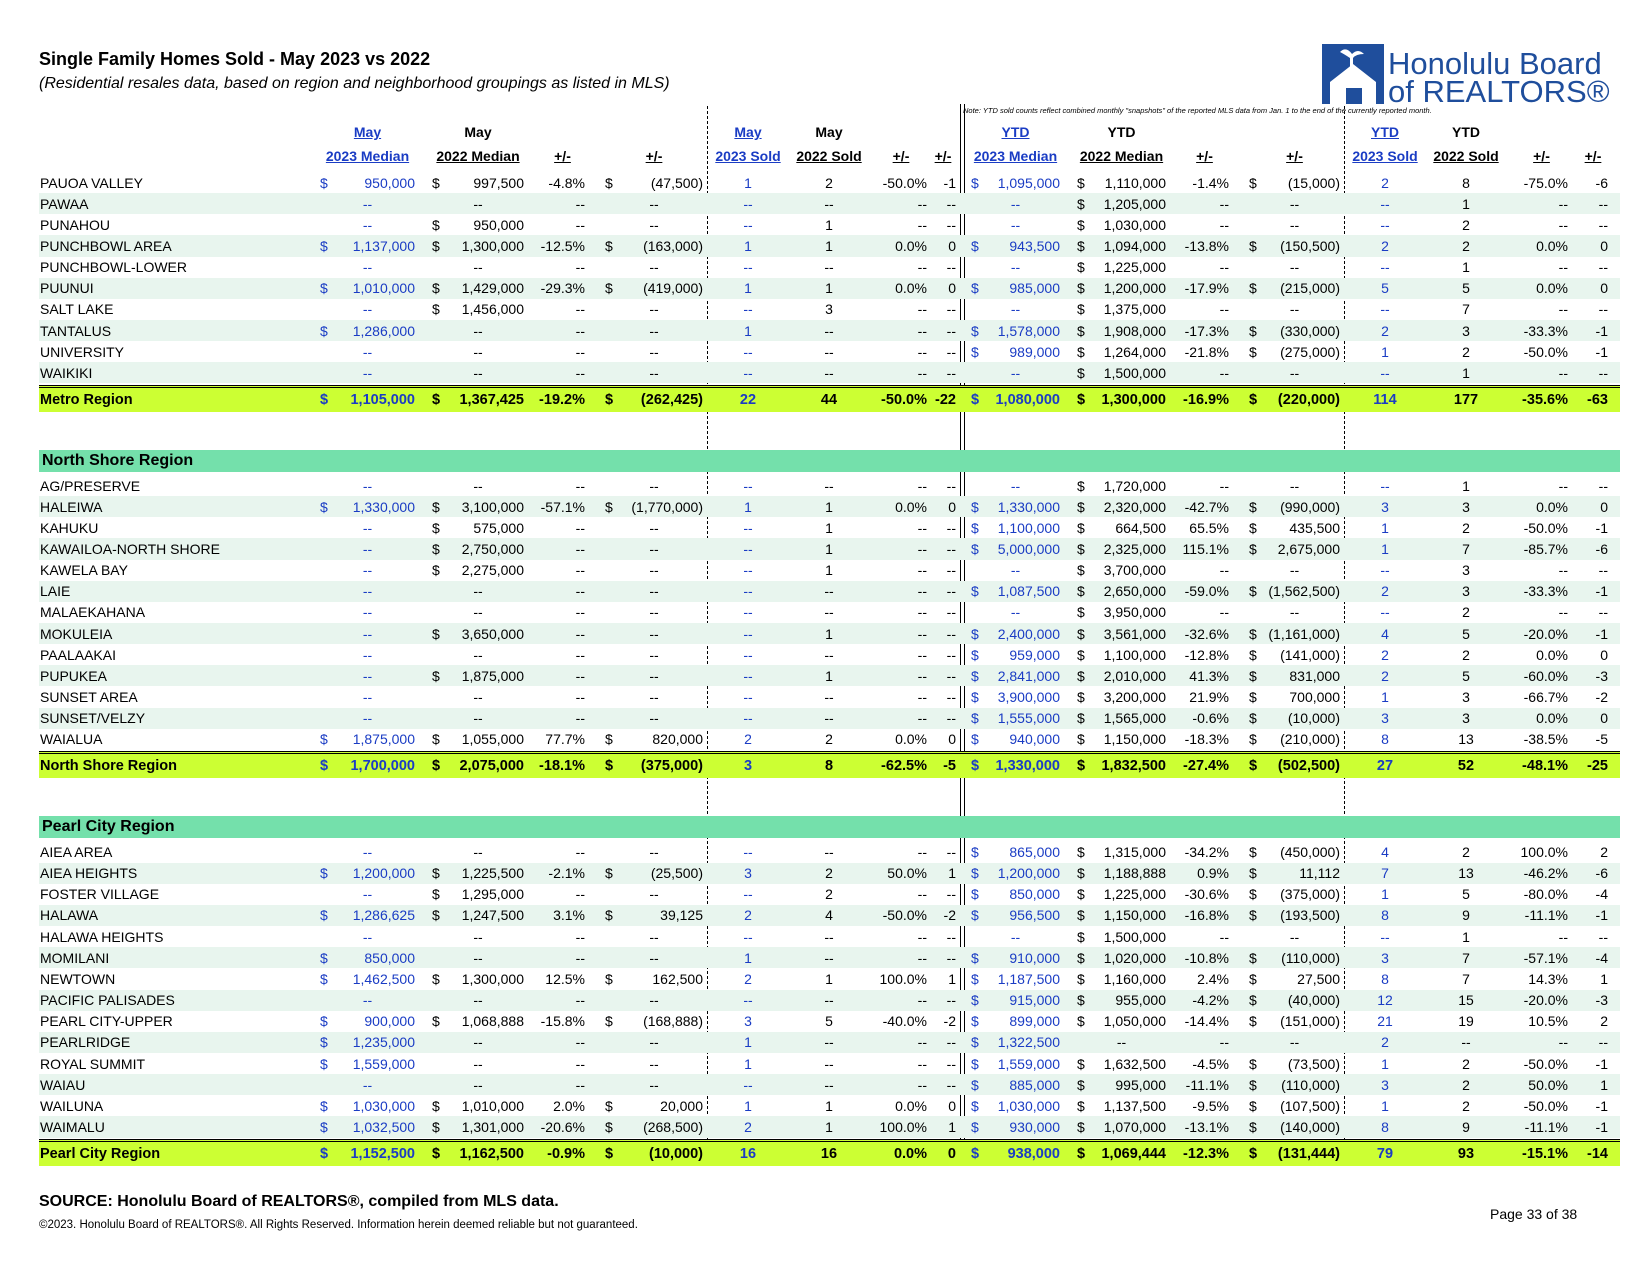  What do you see at coordinates (478, 739) in the screenshot?
I see `currency-cell: $1,055,000` at bounding box center [478, 739].